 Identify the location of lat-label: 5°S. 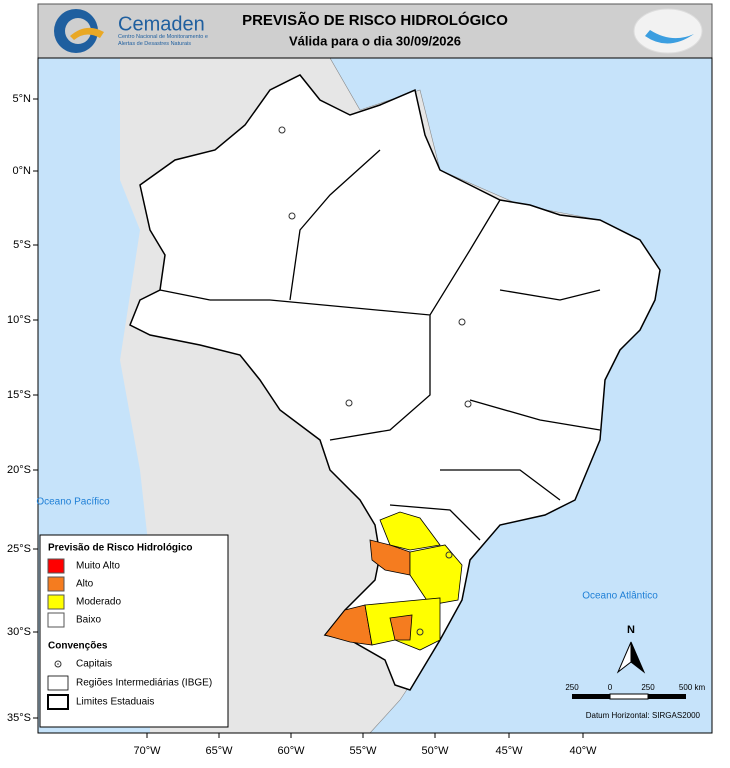
(22, 245).